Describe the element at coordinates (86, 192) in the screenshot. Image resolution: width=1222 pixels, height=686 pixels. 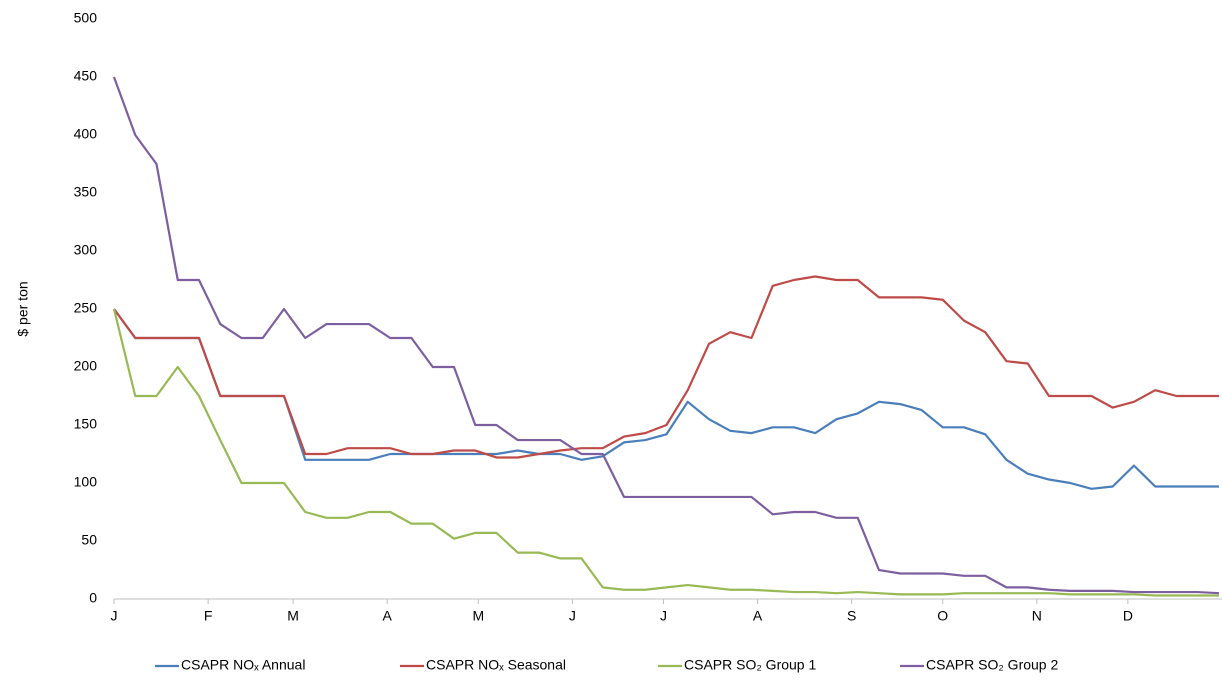
I see `y-tick-label: 350` at that location.